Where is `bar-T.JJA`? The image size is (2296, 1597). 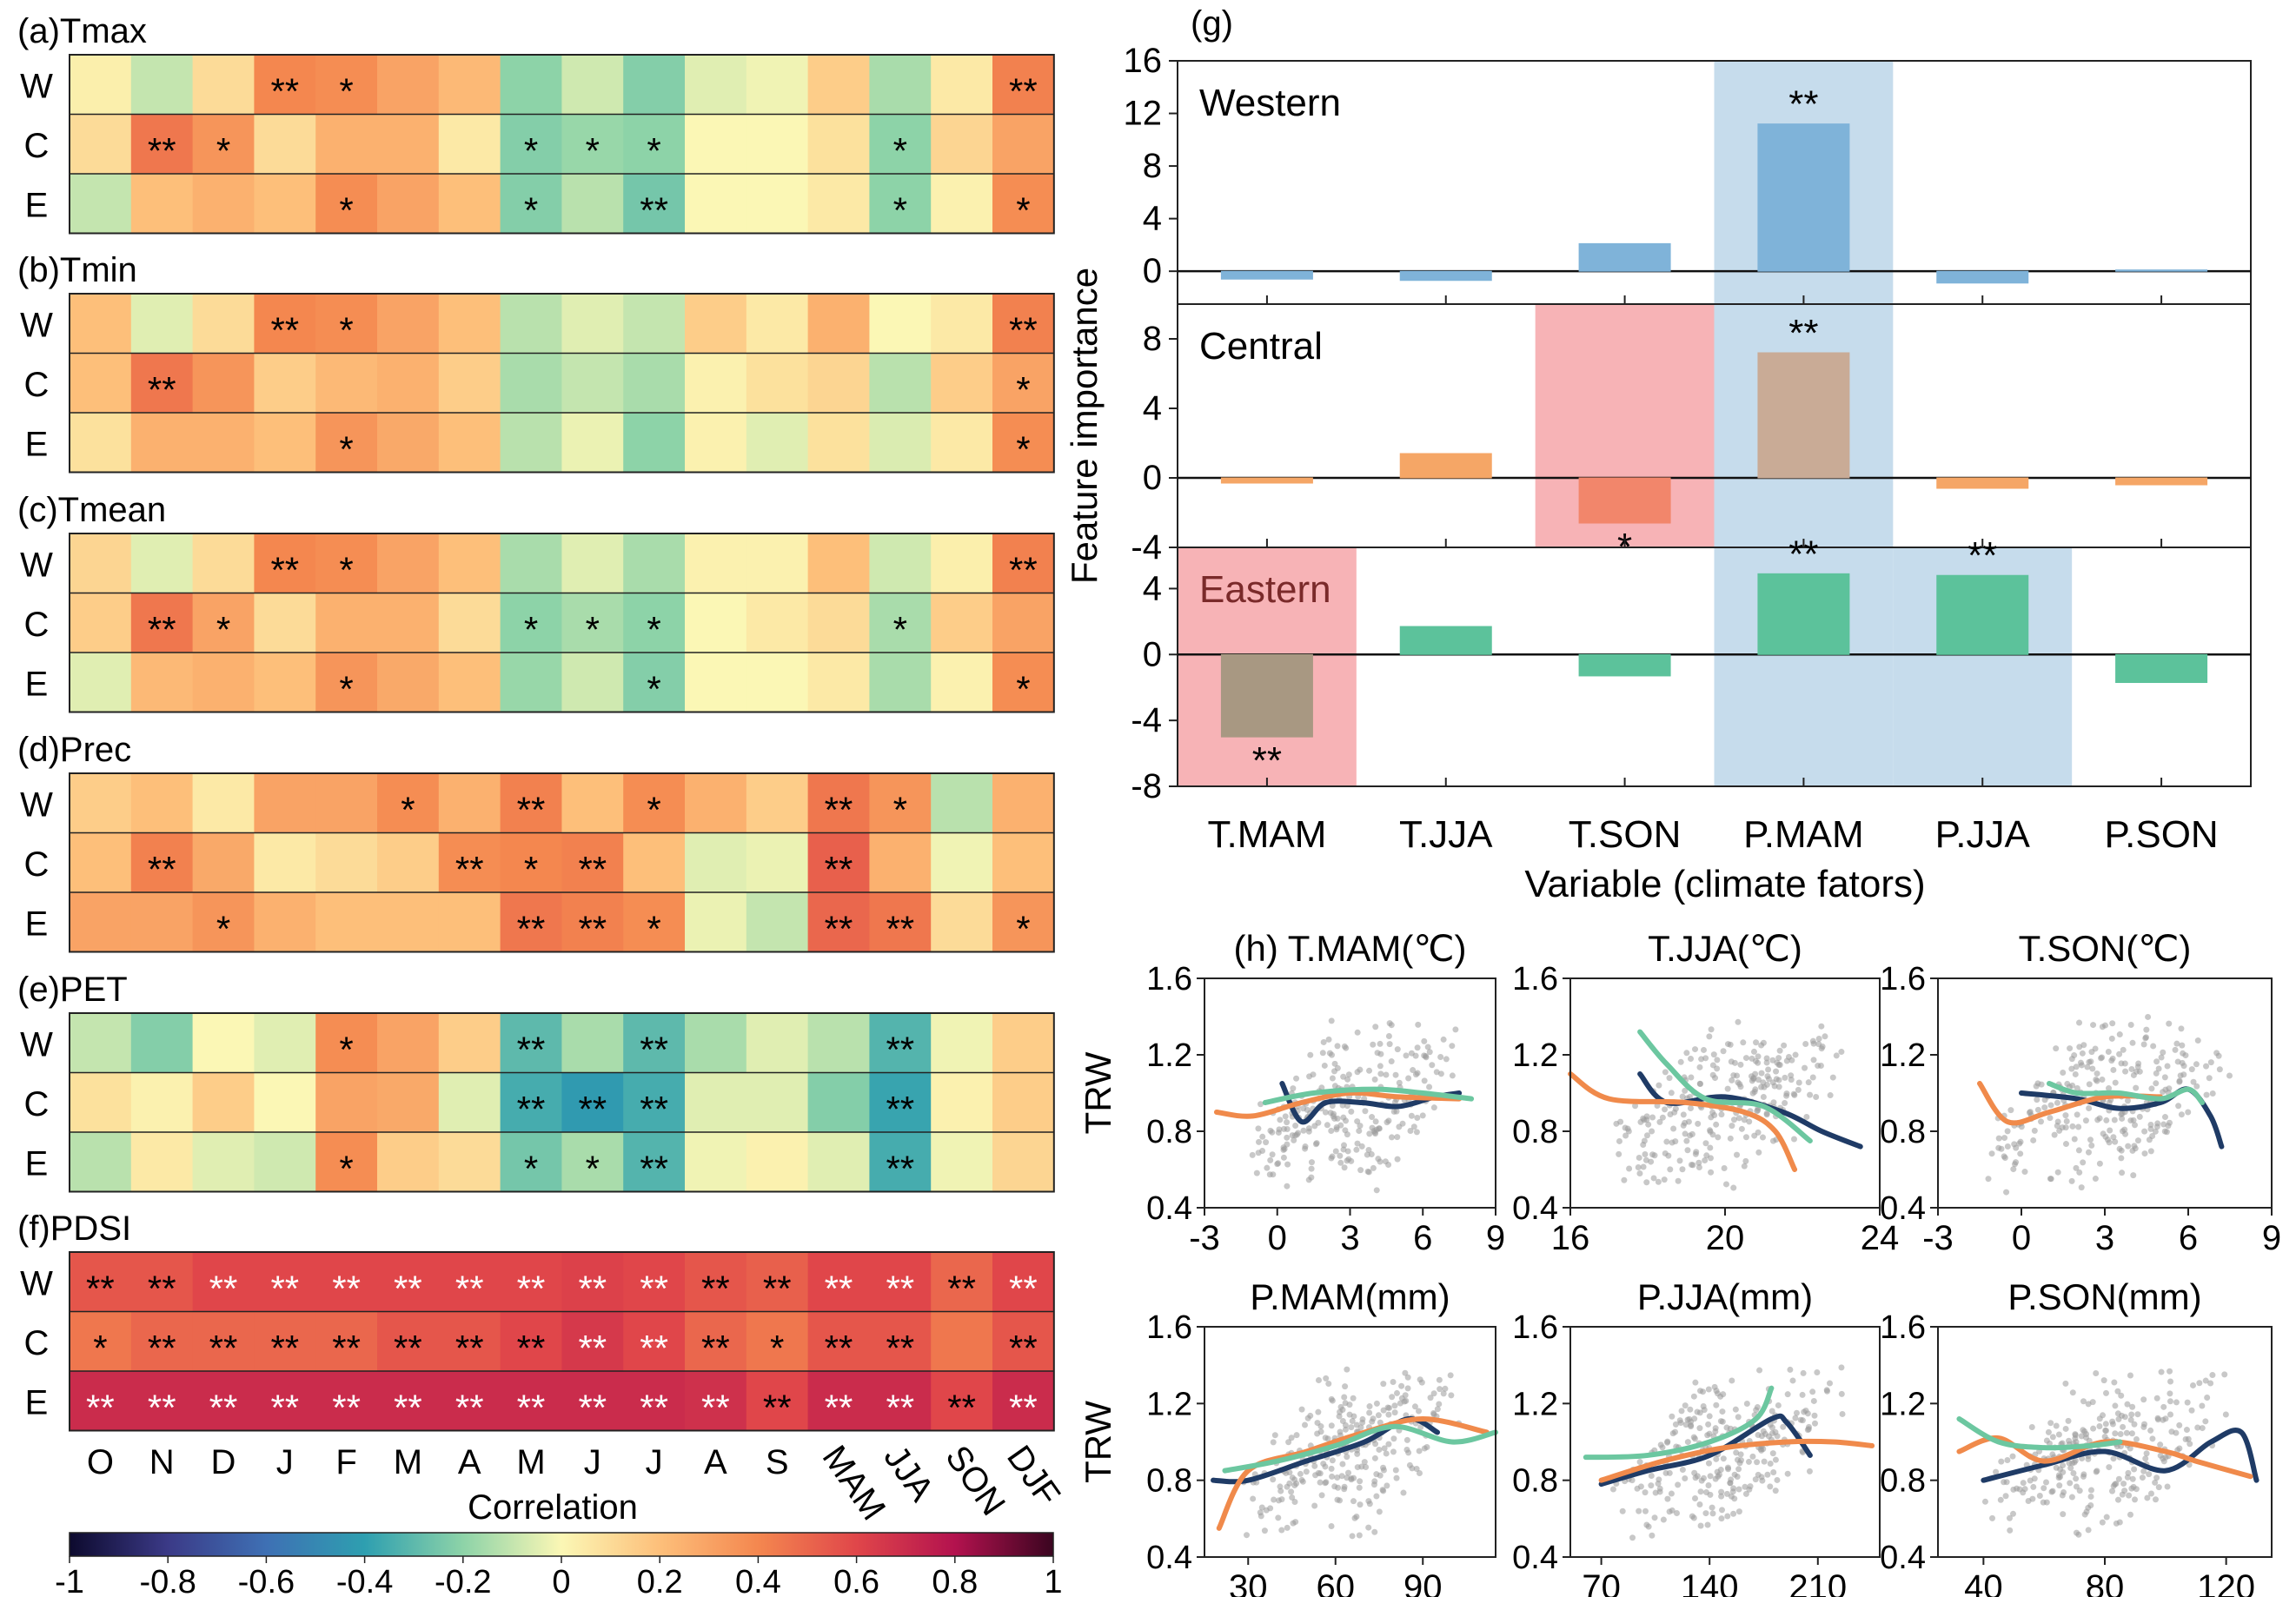 bar-T.JJA is located at coordinates (1445, 466).